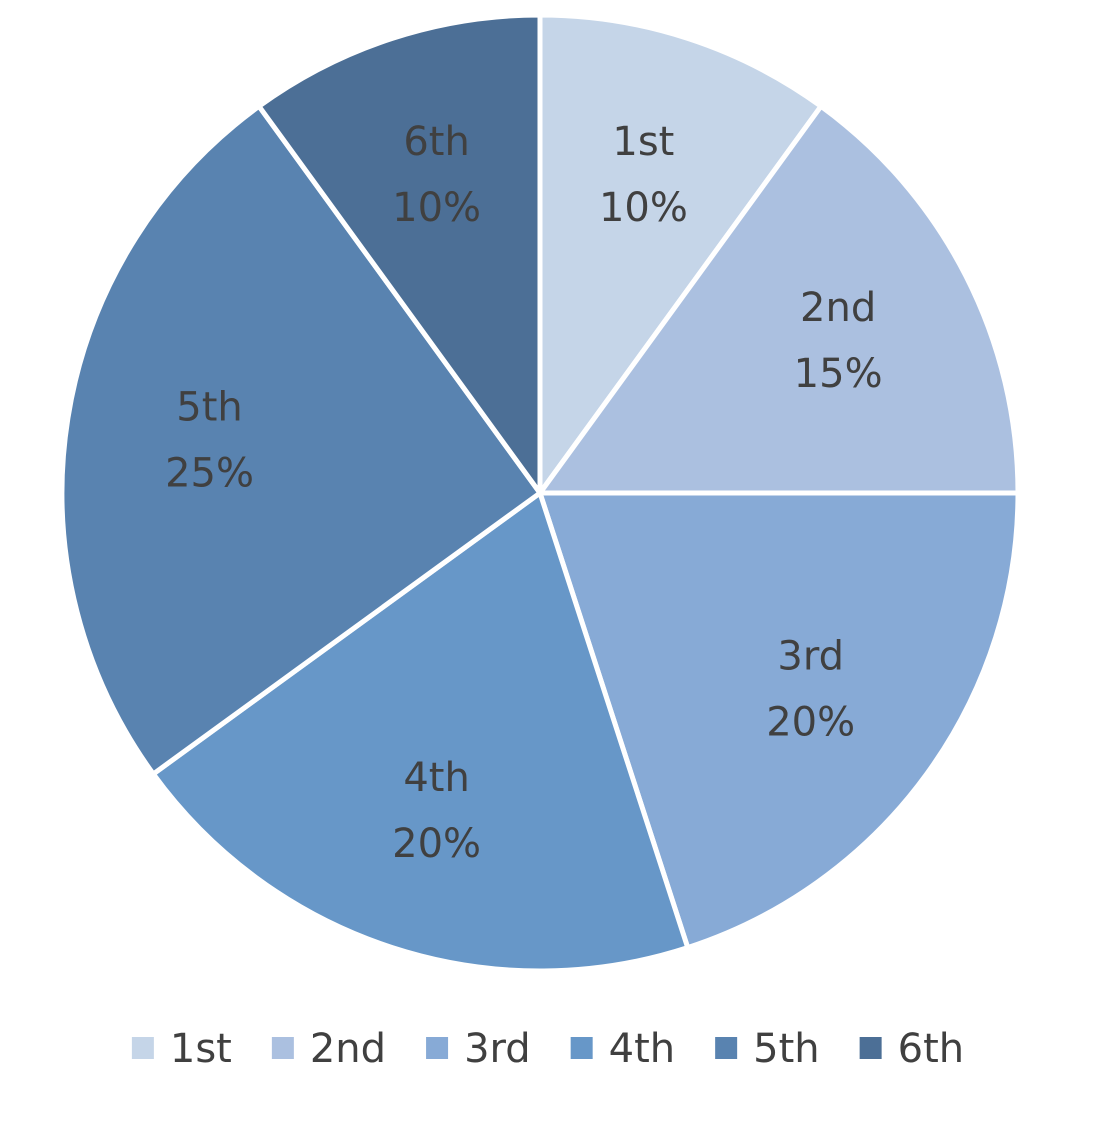  What do you see at coordinates (870, 1048) in the screenshot?
I see `legend-swatch-6th` at bounding box center [870, 1048].